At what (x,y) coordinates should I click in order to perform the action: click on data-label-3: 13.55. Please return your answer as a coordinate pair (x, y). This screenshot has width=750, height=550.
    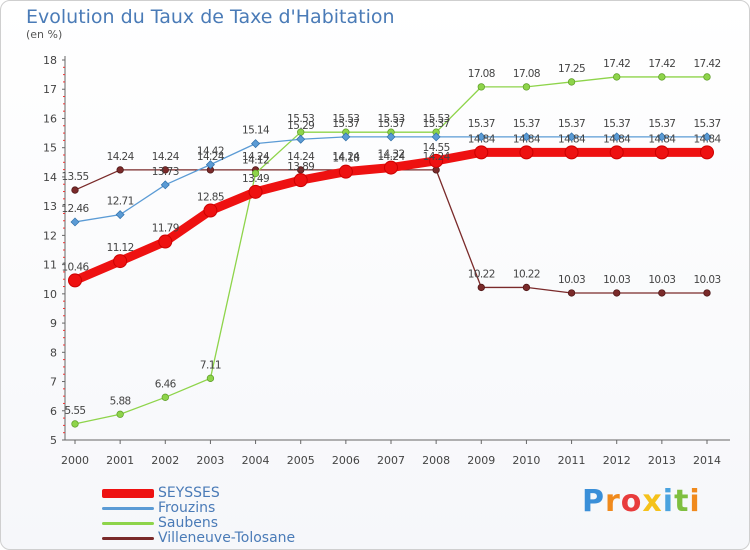
    Looking at the image, I should click on (74, 177).